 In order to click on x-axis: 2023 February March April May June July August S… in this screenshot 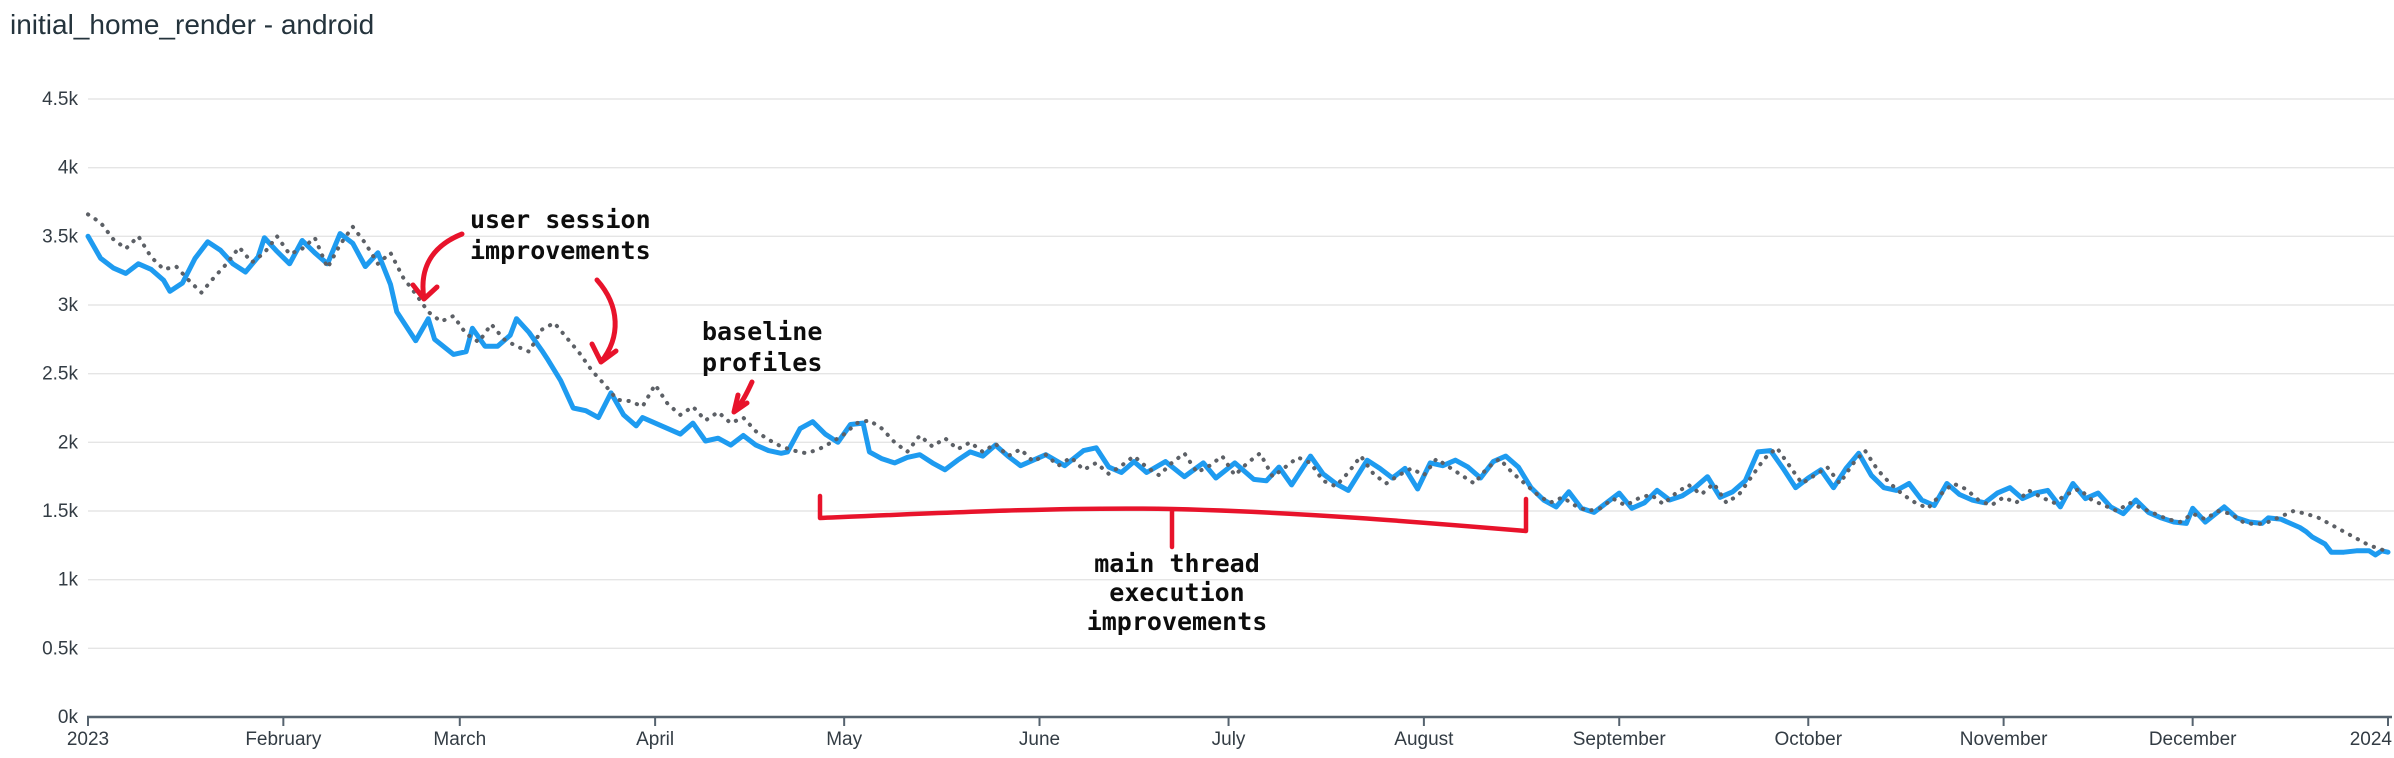, I will do `click(1230, 732)`.